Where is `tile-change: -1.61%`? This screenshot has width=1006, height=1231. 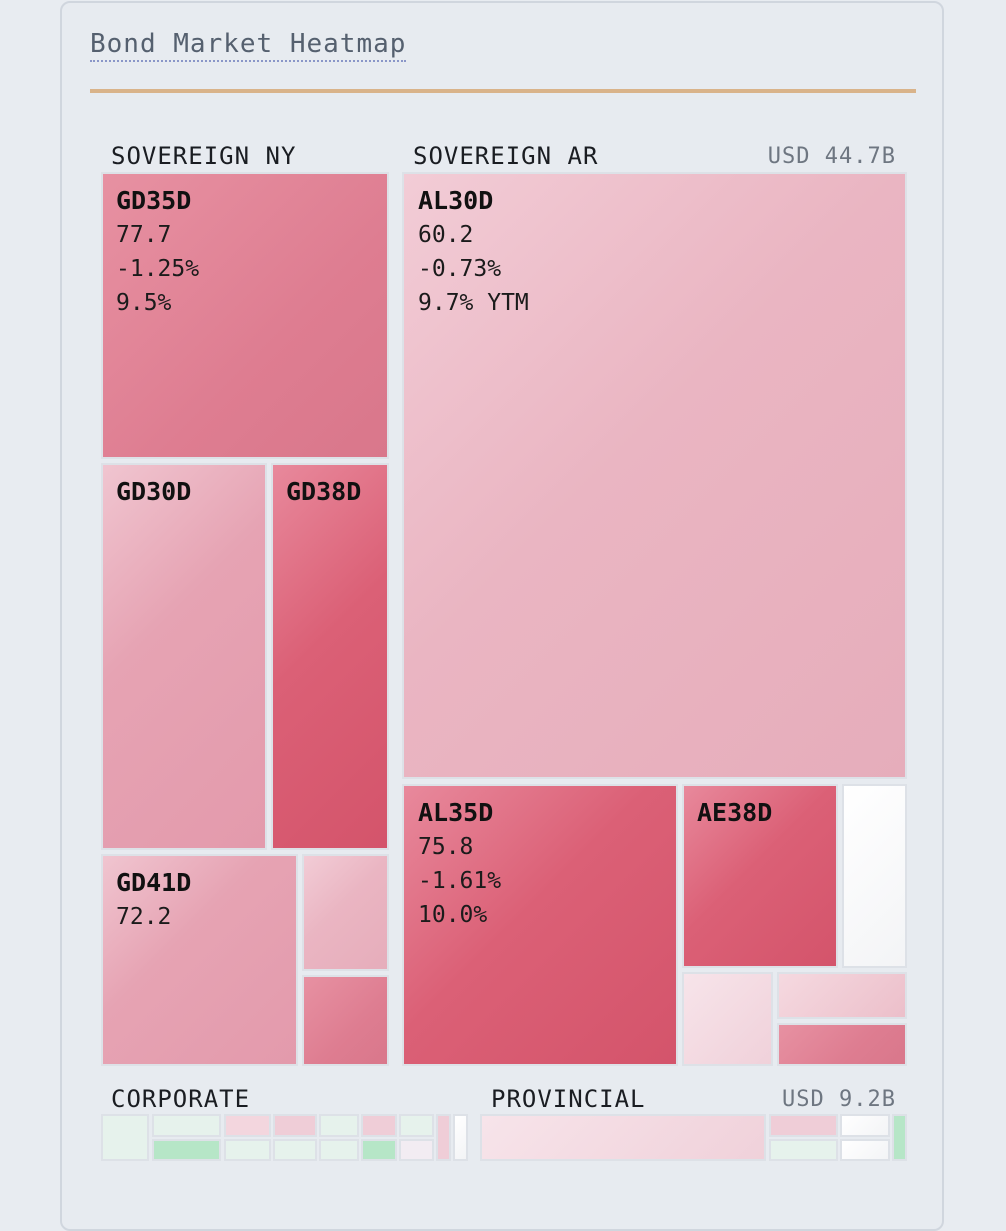
tile-change: -1.61% is located at coordinates (460, 881).